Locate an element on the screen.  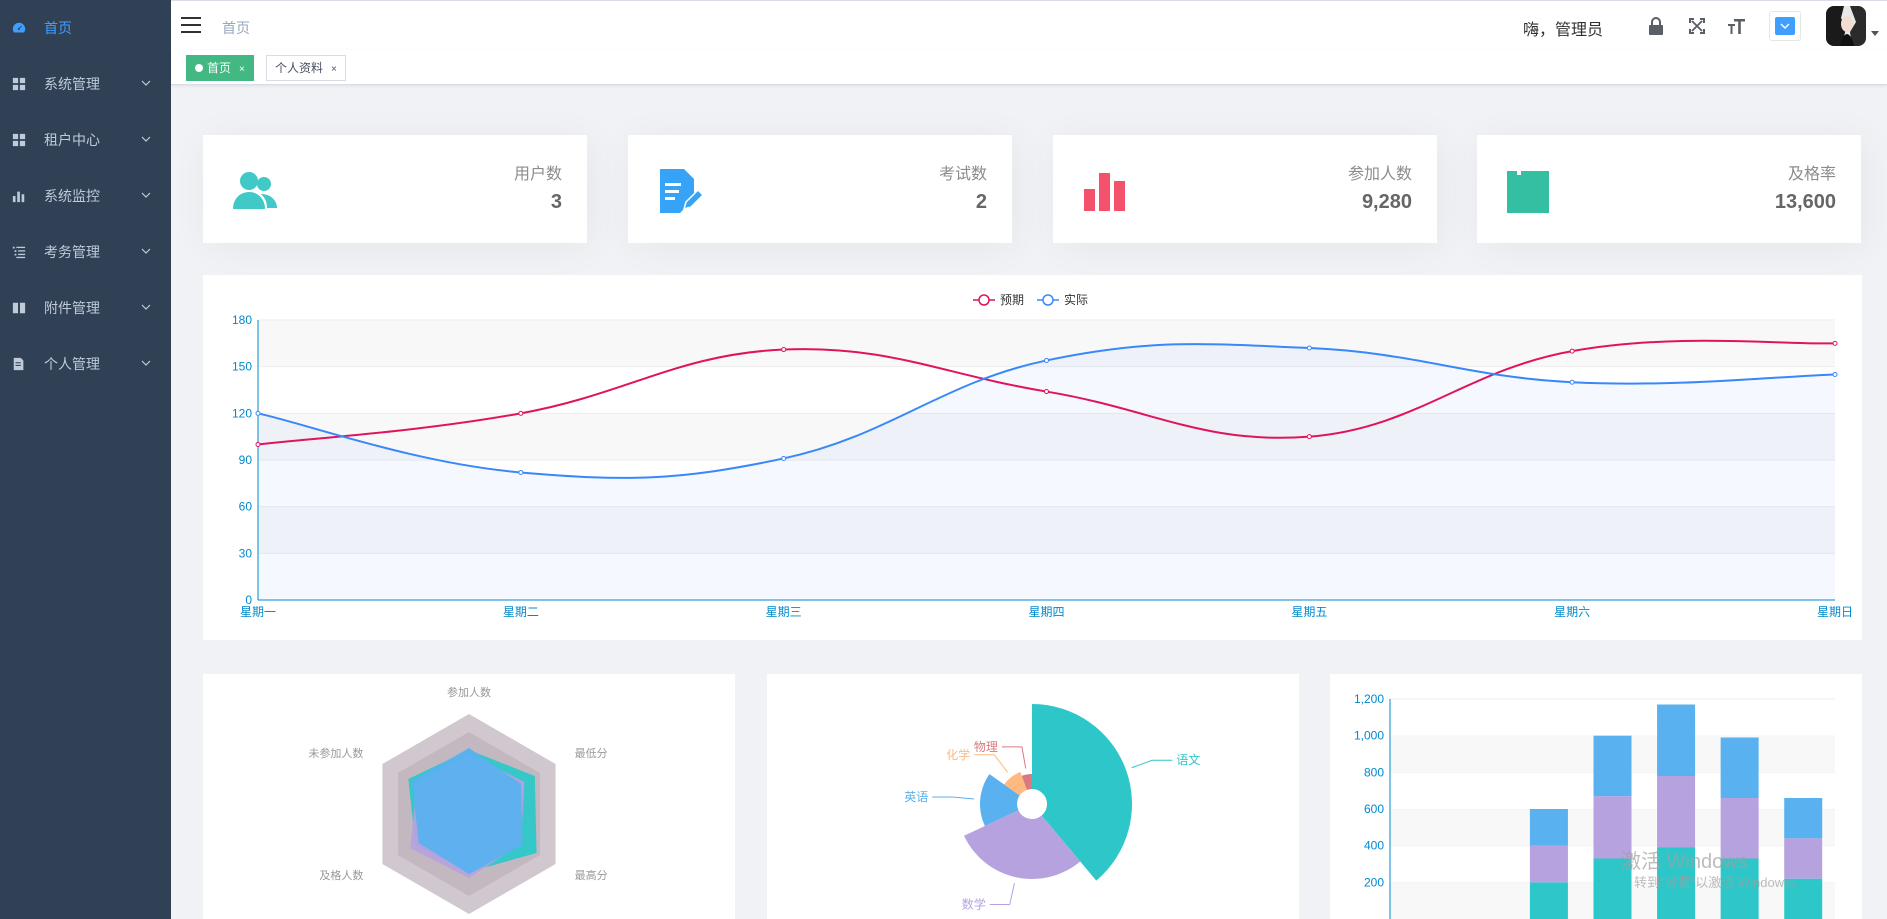
card-label: 考试数 is located at coordinates (962, 174).